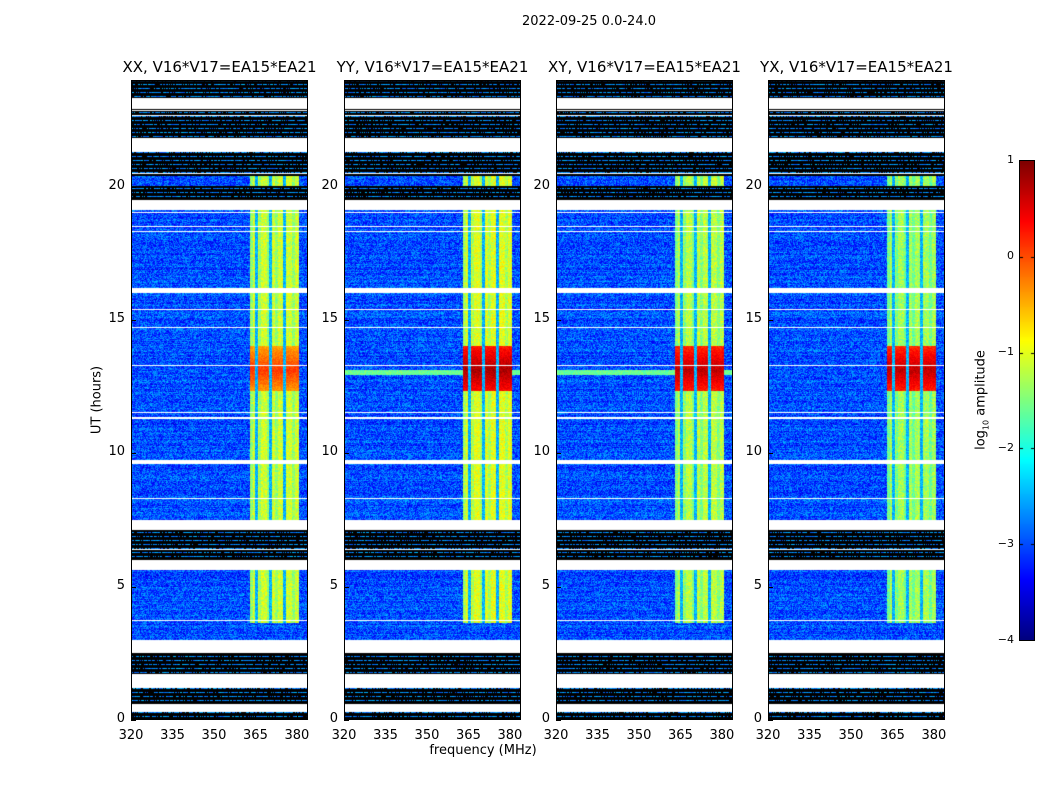  Describe the element at coordinates (1005, 639) in the screenshot. I see `colorbar-tick: −4` at that location.